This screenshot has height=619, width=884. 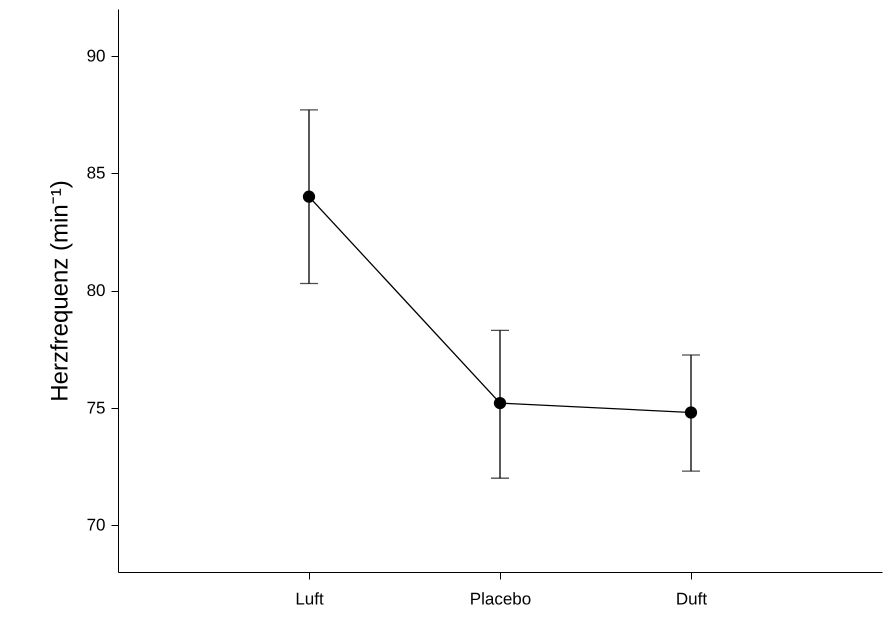 I want to click on y-tick-label: 70, so click(x=96, y=525).